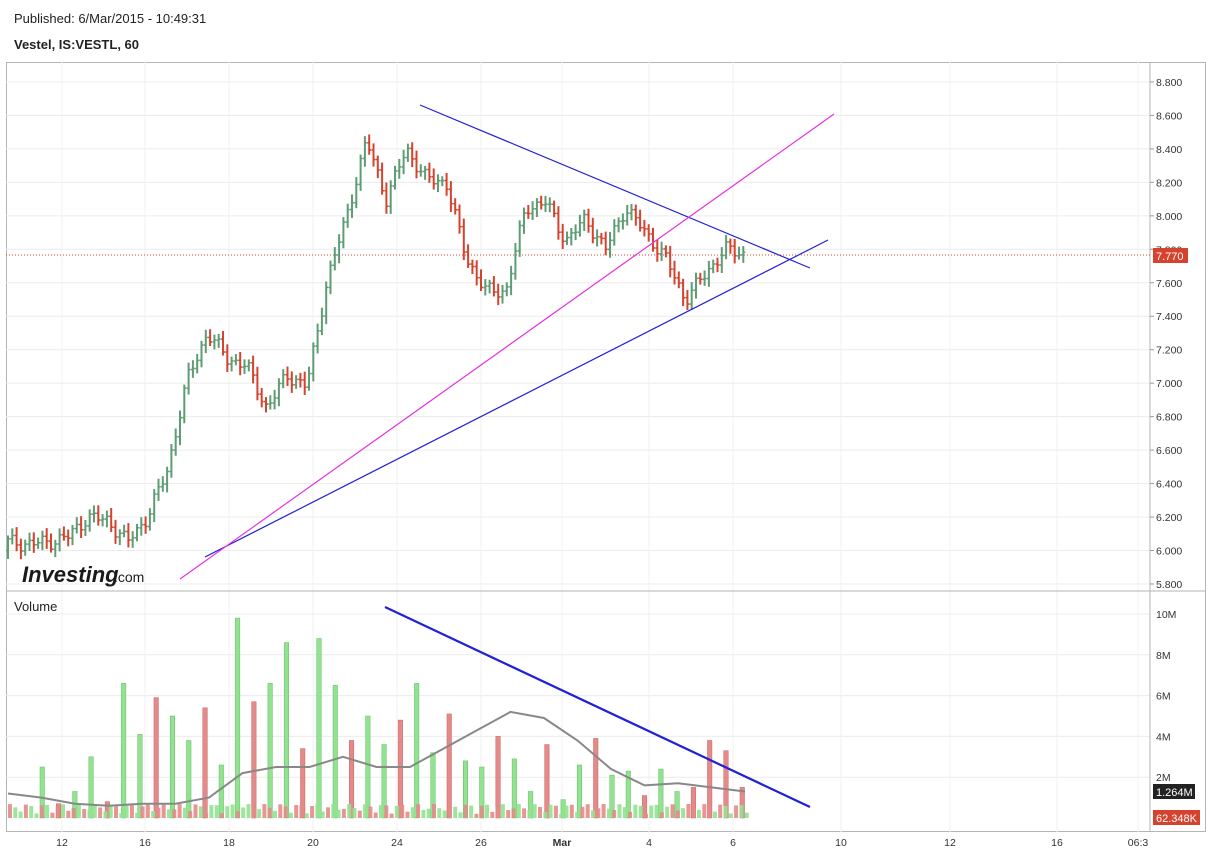  Describe the element at coordinates (1169, 217) in the screenshot. I see `price-tick-label: 8.000` at that location.